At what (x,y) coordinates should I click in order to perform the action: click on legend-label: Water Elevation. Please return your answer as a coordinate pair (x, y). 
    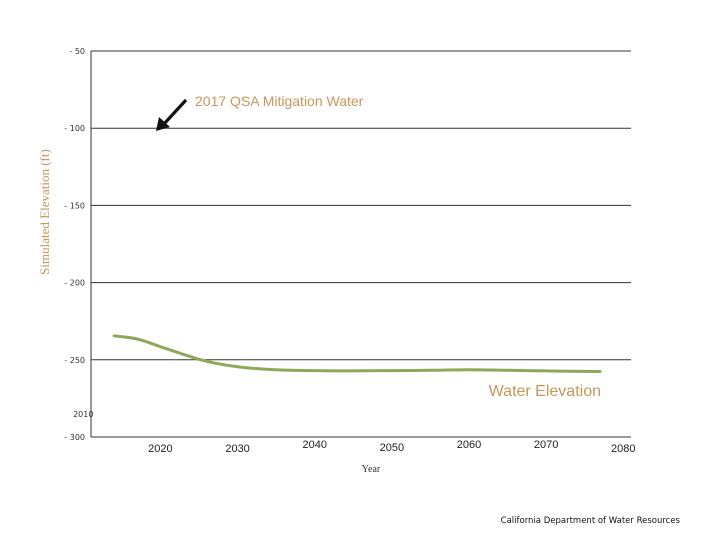
    Looking at the image, I should click on (545, 391).